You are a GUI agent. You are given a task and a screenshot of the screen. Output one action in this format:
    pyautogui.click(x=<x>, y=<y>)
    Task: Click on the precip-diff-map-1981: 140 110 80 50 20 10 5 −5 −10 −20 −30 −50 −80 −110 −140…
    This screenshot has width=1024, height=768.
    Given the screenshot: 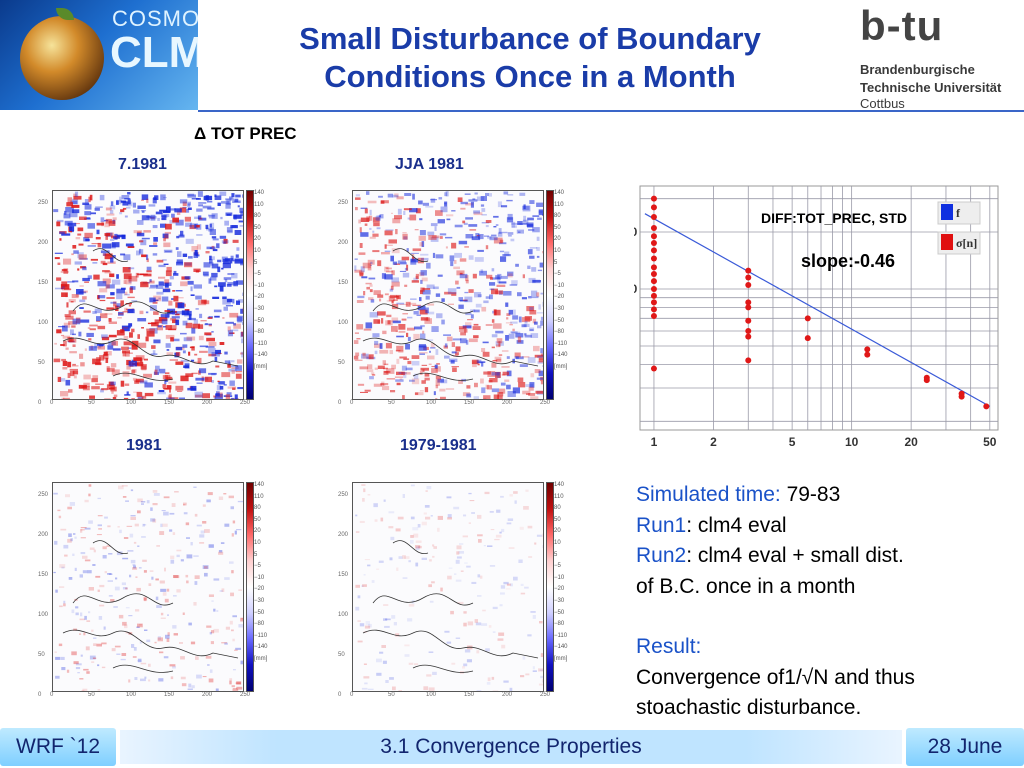 What is the action you would take?
    pyautogui.click(x=163, y=592)
    